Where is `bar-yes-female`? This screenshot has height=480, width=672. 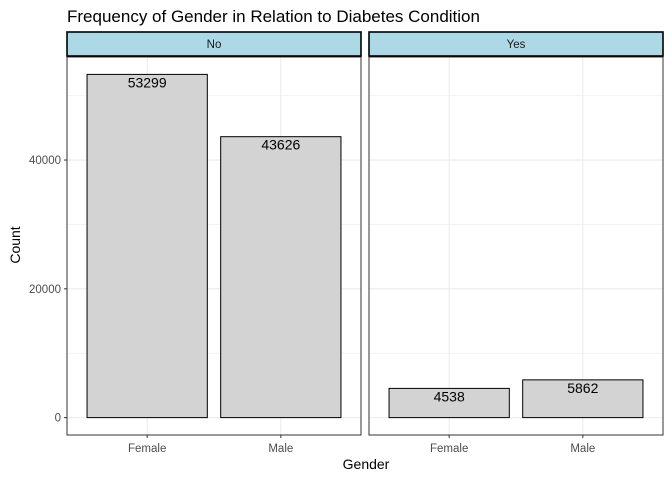 bar-yes-female is located at coordinates (449, 403).